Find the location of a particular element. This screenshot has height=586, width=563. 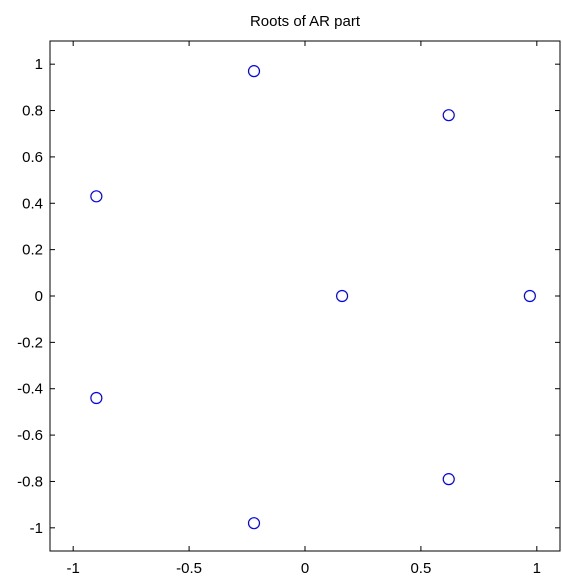

chart-title: Roots of AR part is located at coordinates (305, 21).